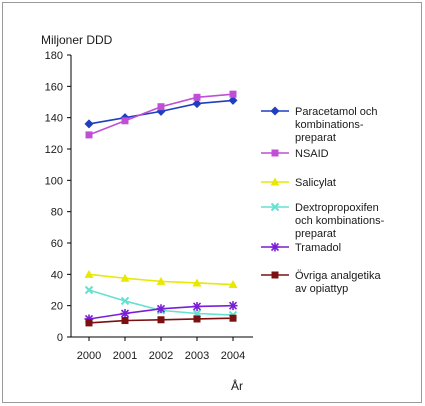  Describe the element at coordinates (315, 183) in the screenshot. I see `legend-label: Salicylat` at that location.